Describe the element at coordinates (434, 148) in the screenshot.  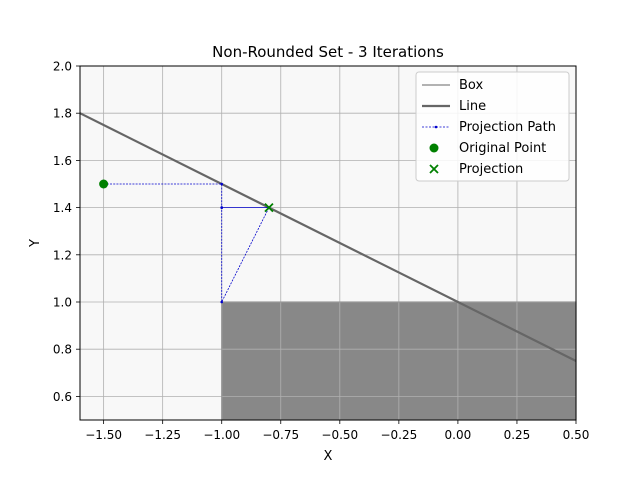
I see `legend-original-point-marker` at that location.